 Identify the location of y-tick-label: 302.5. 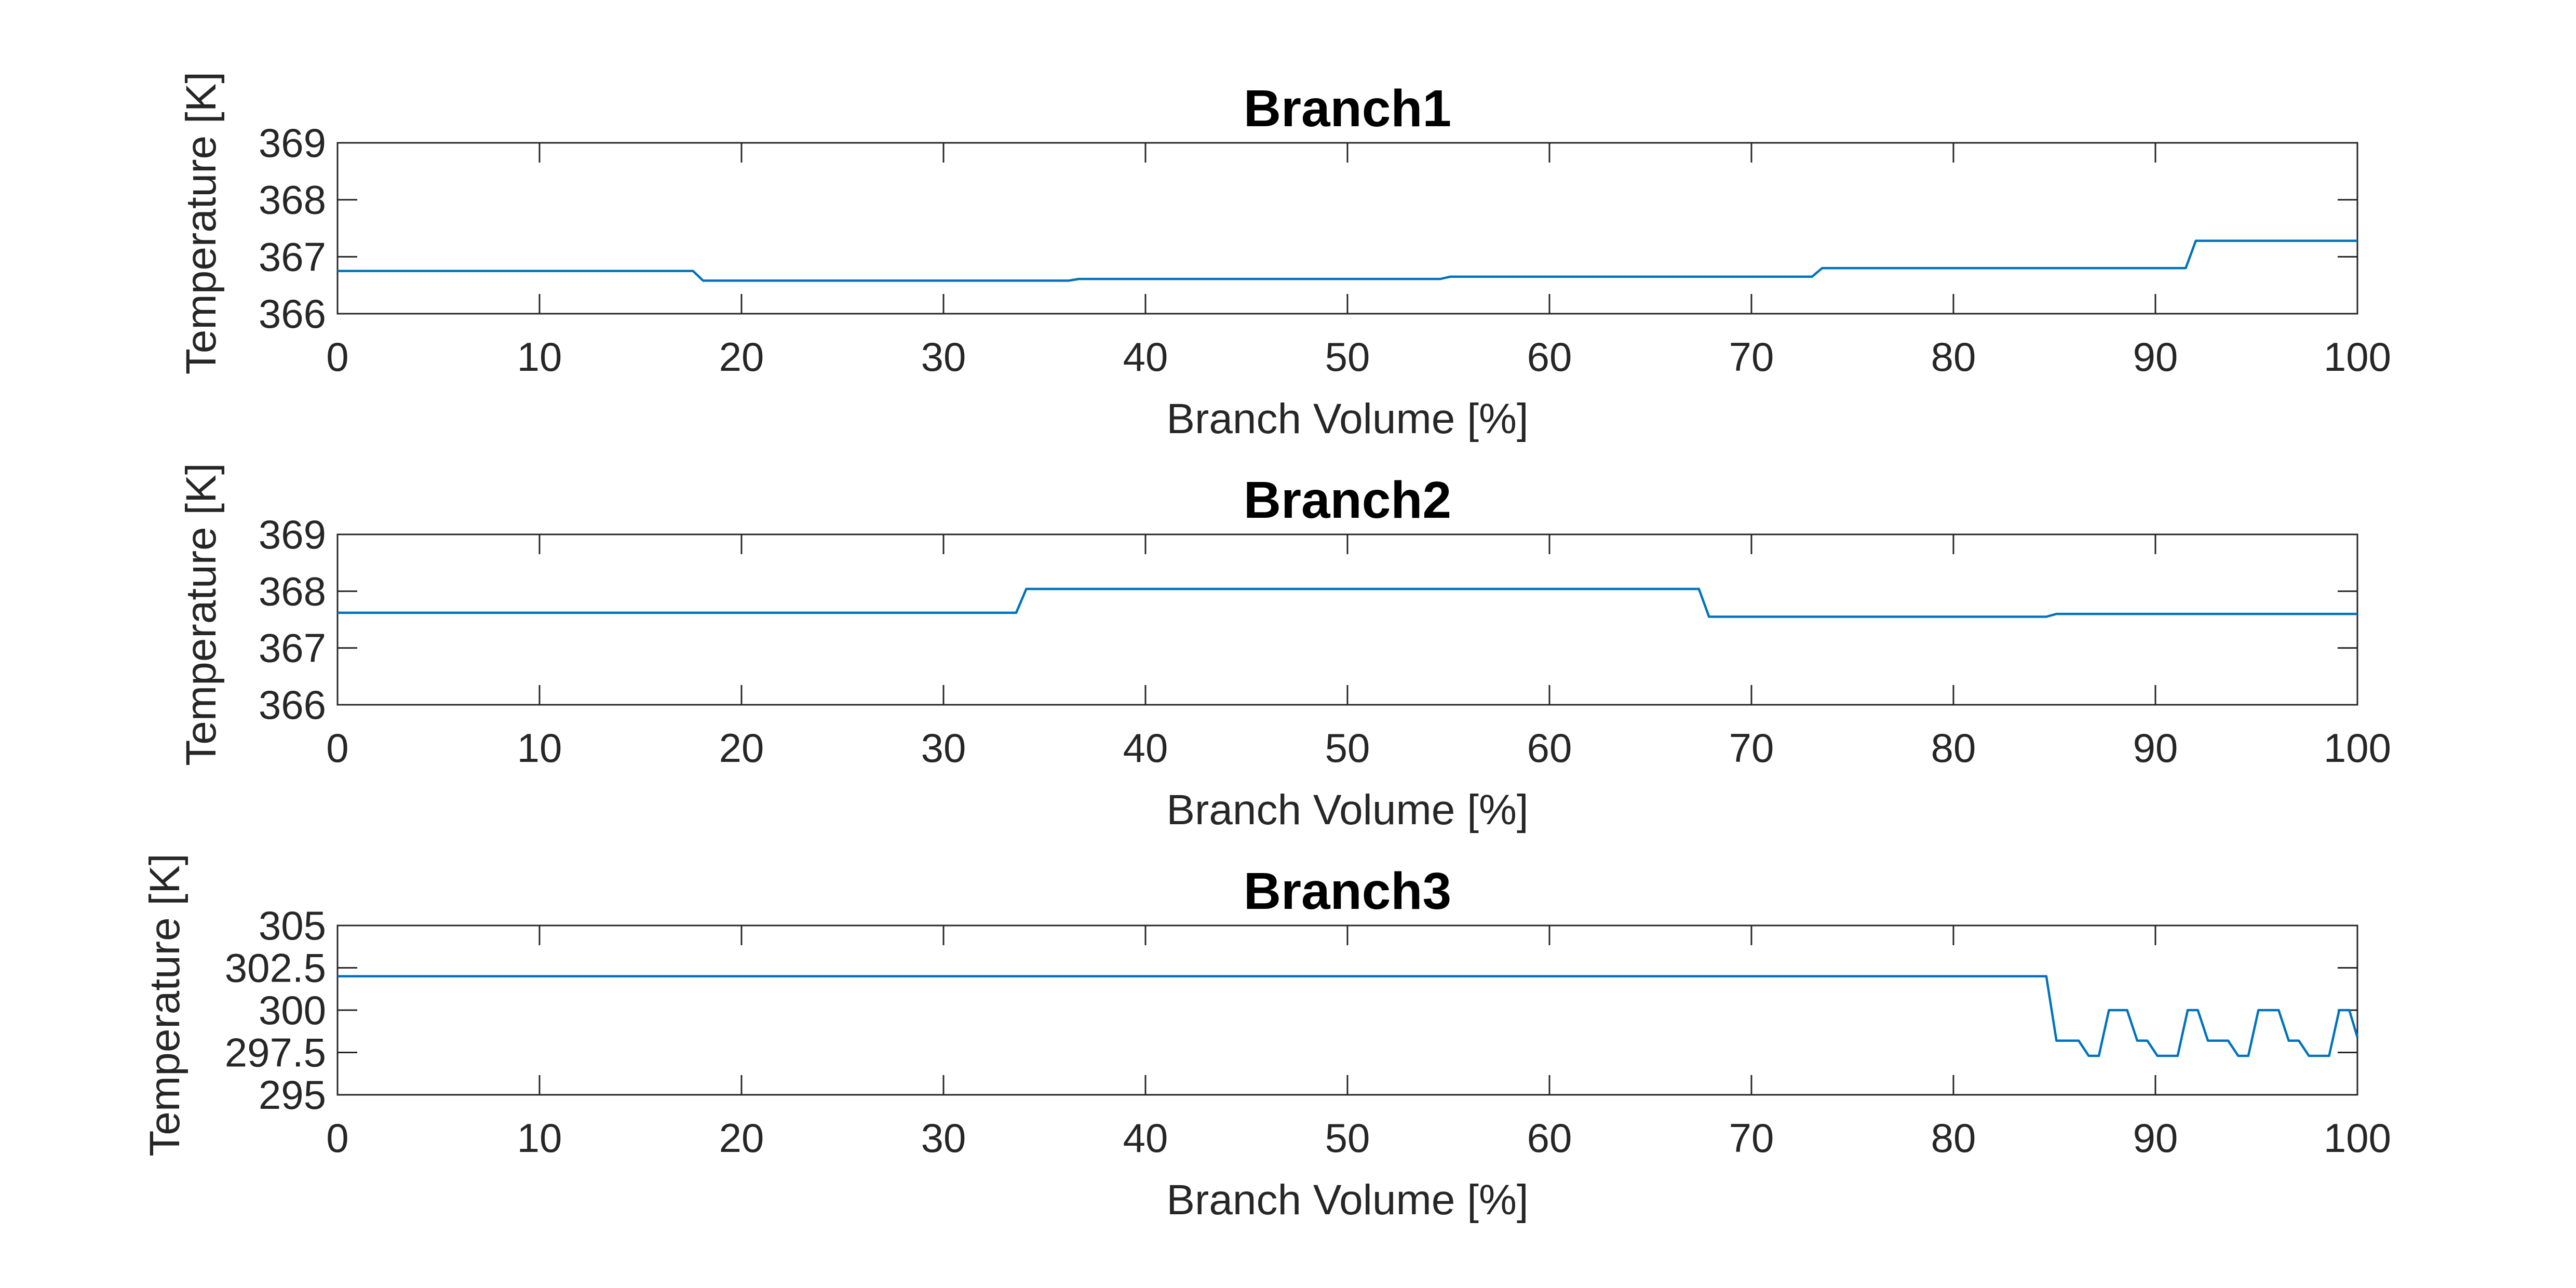
(275, 968).